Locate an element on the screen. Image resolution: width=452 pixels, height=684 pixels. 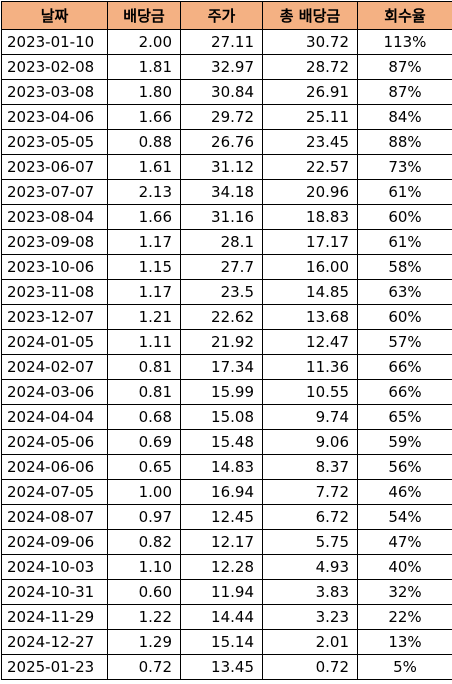
table-cell: 73% is located at coordinates (405, 167).